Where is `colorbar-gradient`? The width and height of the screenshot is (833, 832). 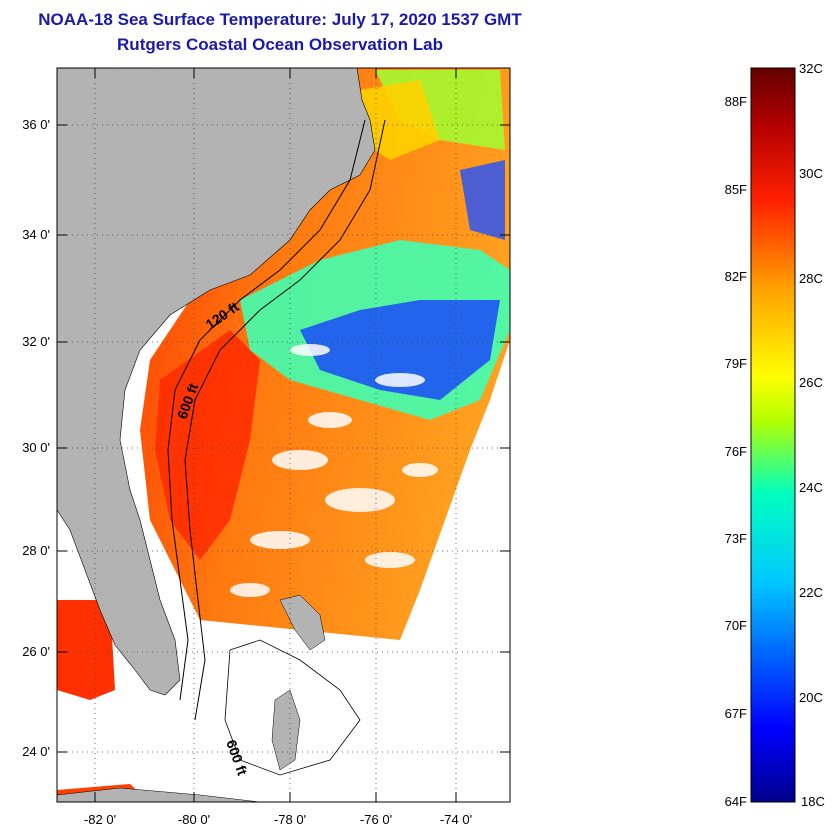 colorbar-gradient is located at coordinates (773, 435).